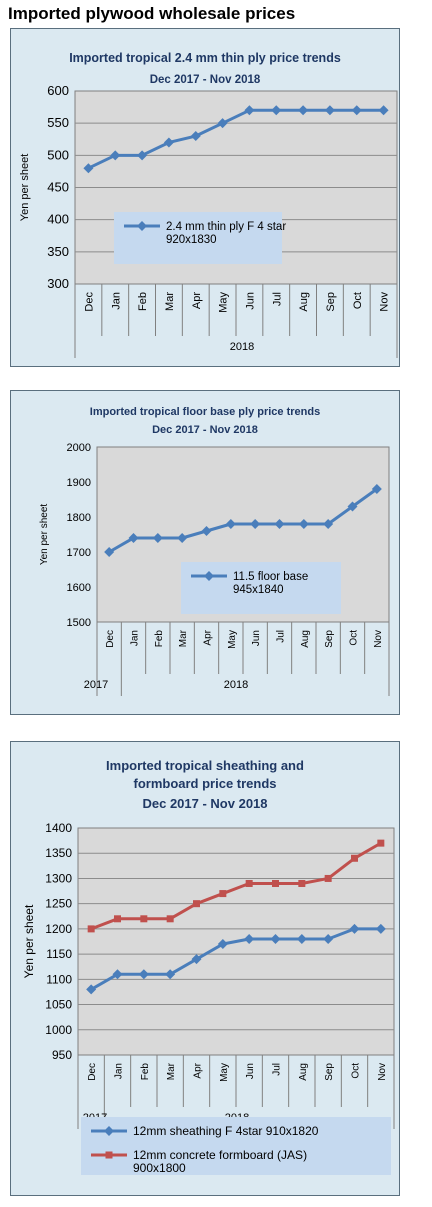 This screenshot has width=432, height=1207. Describe the element at coordinates (58, 154) in the screenshot. I see `y-tick-label: 500` at that location.